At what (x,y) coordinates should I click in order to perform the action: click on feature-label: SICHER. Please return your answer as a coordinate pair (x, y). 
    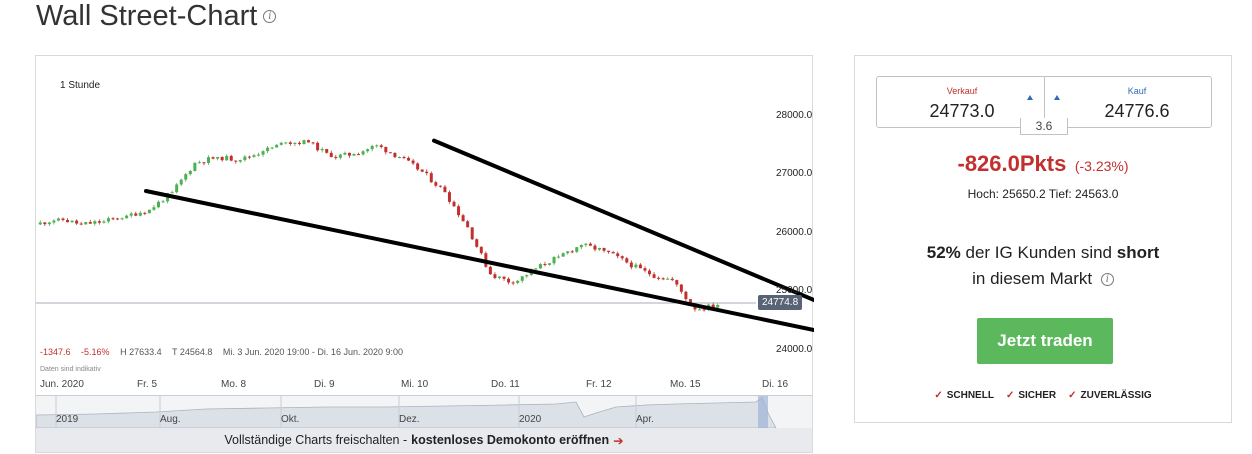
    Looking at the image, I should click on (1037, 395).